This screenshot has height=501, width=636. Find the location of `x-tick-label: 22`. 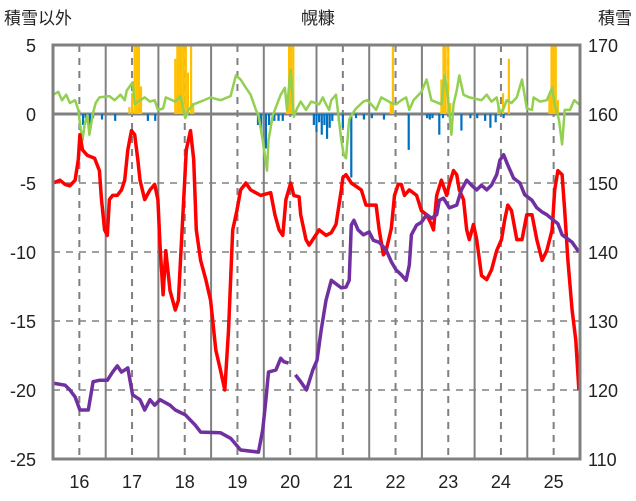

x-tick-label: 22 is located at coordinates (396, 482).